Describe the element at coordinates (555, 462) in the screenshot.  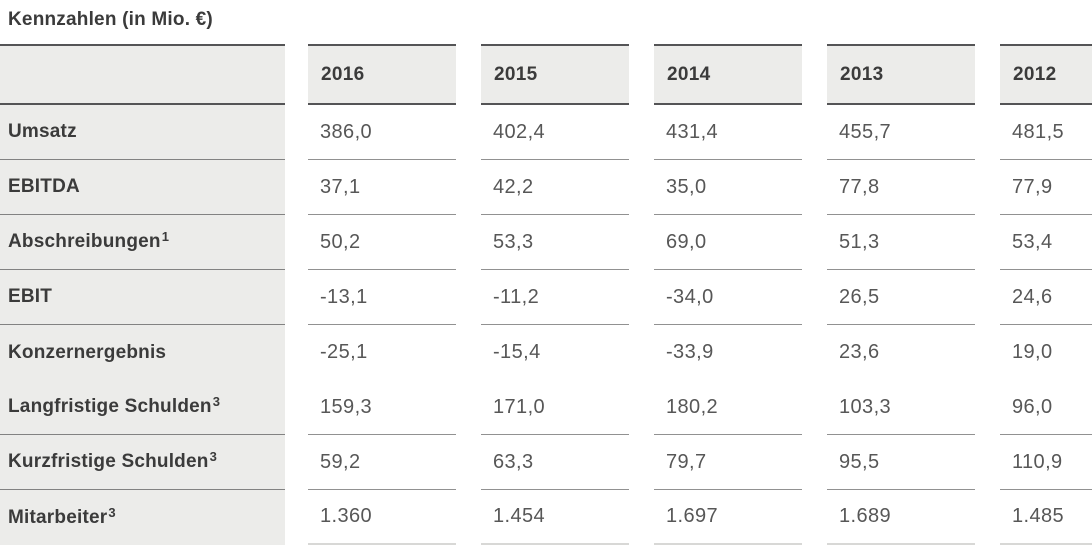
I see `value-cell: 63,3` at that location.